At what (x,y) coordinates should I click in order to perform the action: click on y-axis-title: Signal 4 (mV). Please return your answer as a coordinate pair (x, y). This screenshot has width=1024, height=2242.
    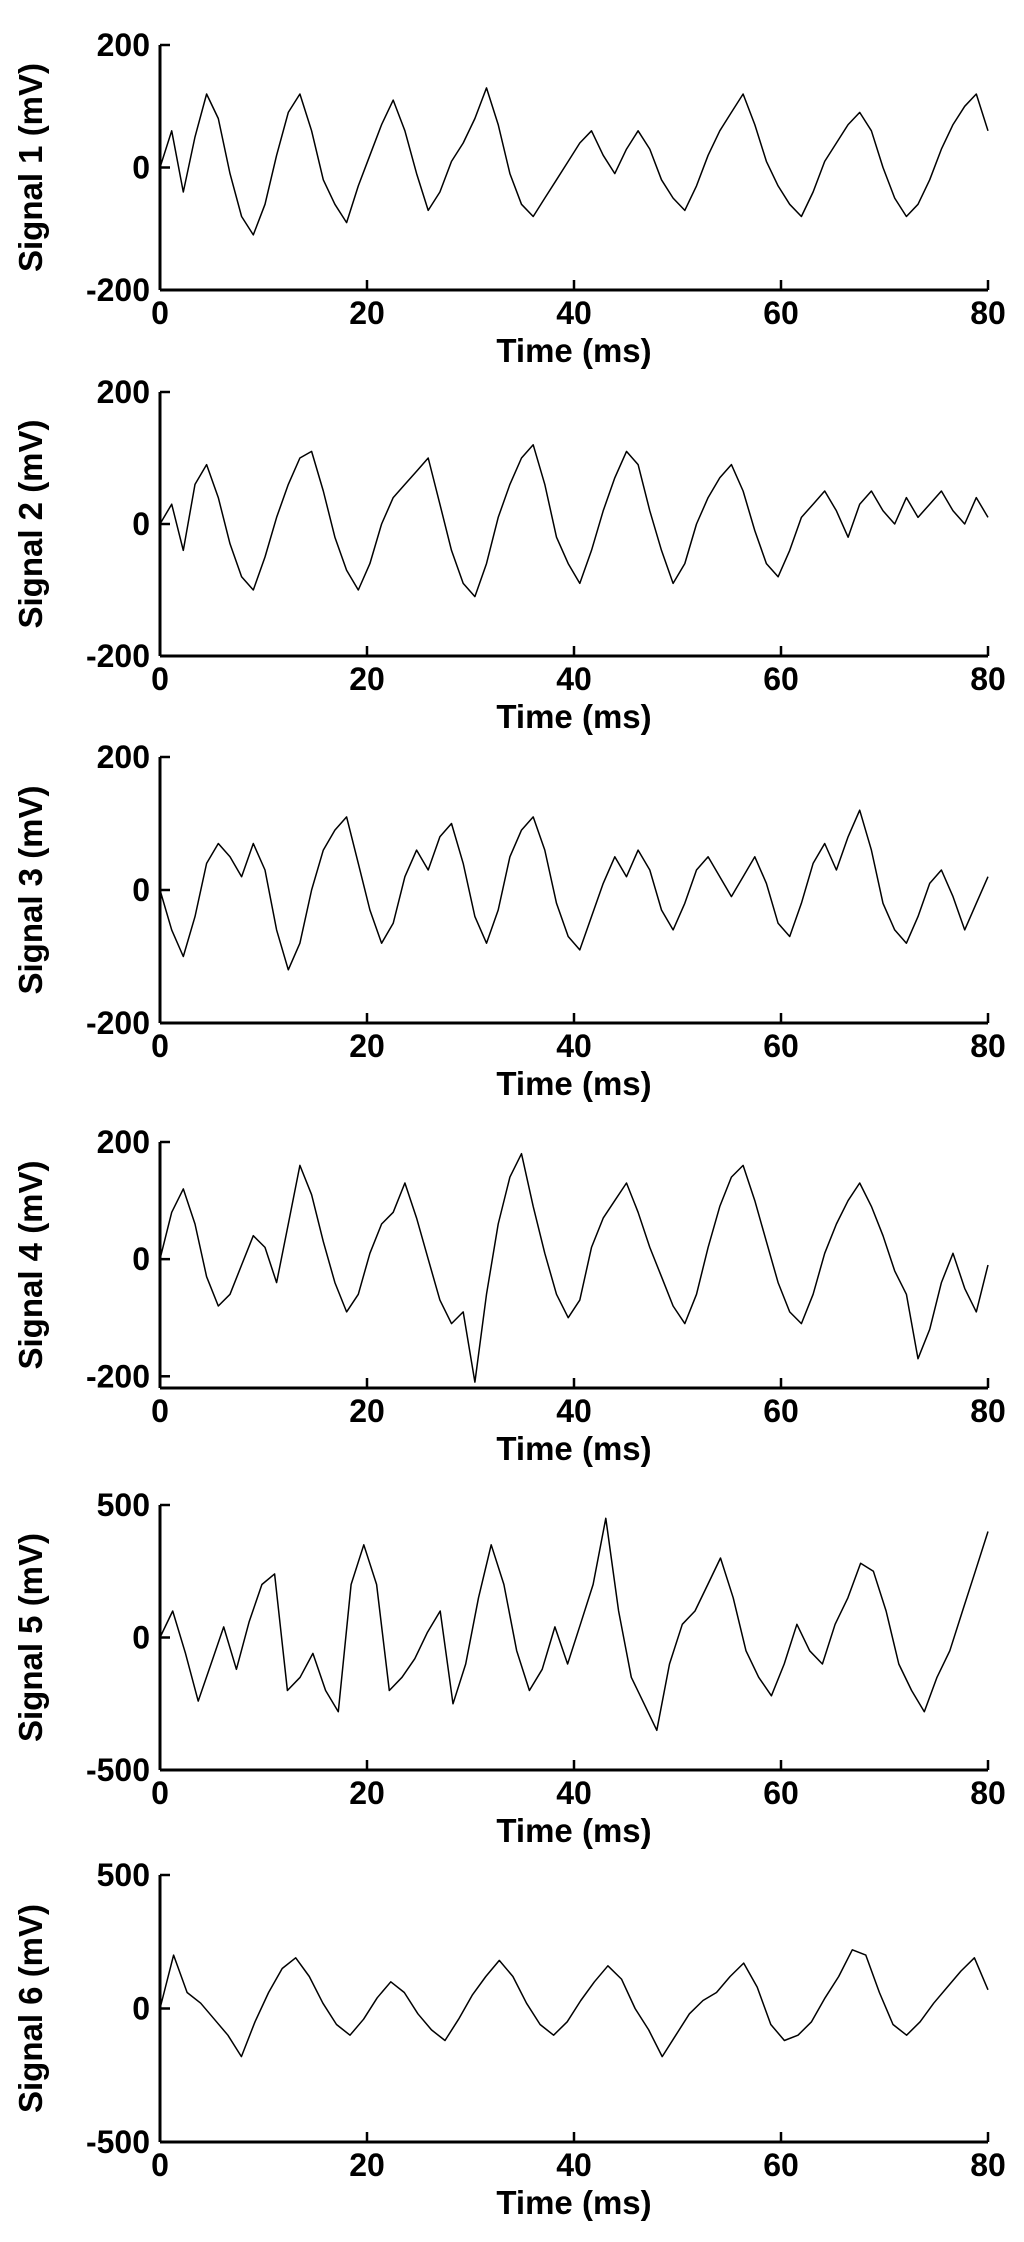
    Looking at the image, I should click on (30, 1264).